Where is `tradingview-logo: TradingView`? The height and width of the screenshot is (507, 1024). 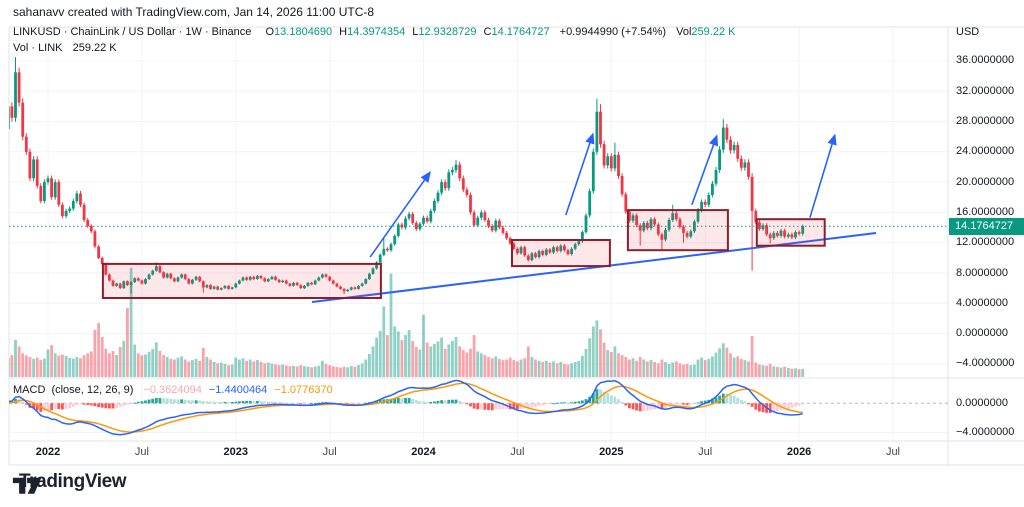
tradingview-logo: TradingView is located at coordinates (69, 482).